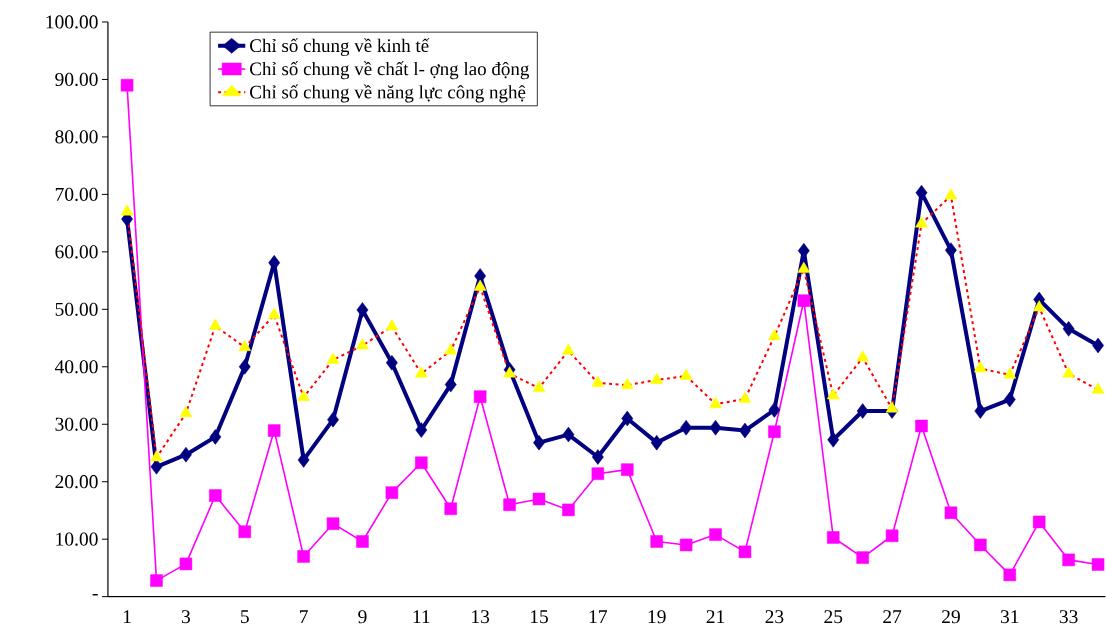 This screenshot has width=1106, height=642. Describe the element at coordinates (362, 617) in the screenshot. I see `x-tick-label: 9` at that location.